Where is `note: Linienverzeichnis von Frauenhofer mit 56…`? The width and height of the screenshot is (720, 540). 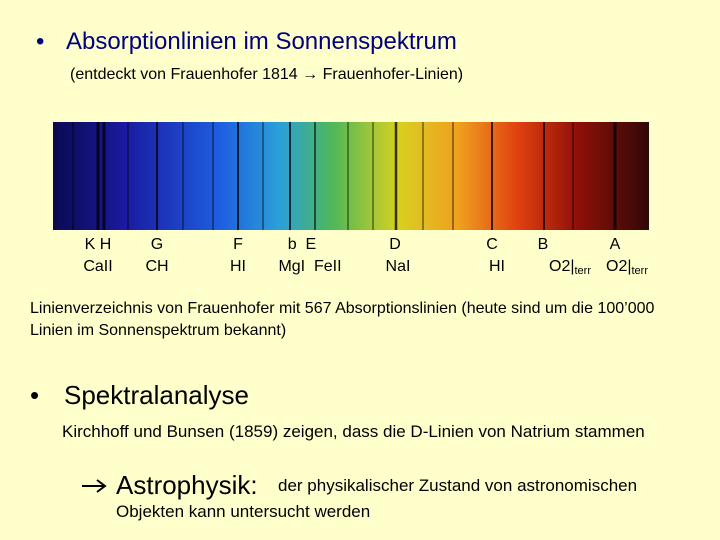
note: Linienverzeichnis von Frauenhofer mit 56… is located at coordinates (342, 319).